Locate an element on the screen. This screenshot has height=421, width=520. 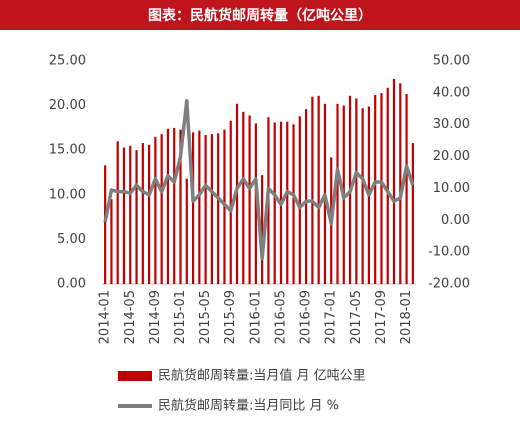
x-tick-label: 2014-01 is located at coordinates (105, 317).